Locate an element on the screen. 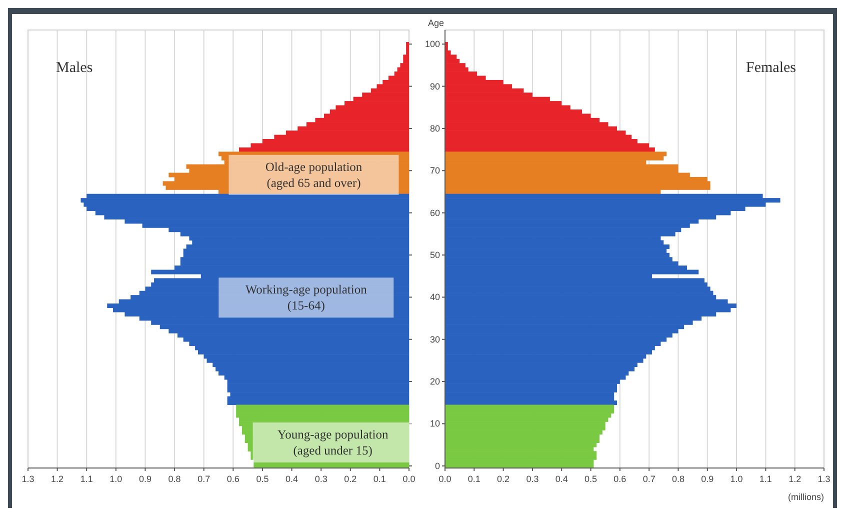  y-tick-label: 90 is located at coordinates (435, 86).